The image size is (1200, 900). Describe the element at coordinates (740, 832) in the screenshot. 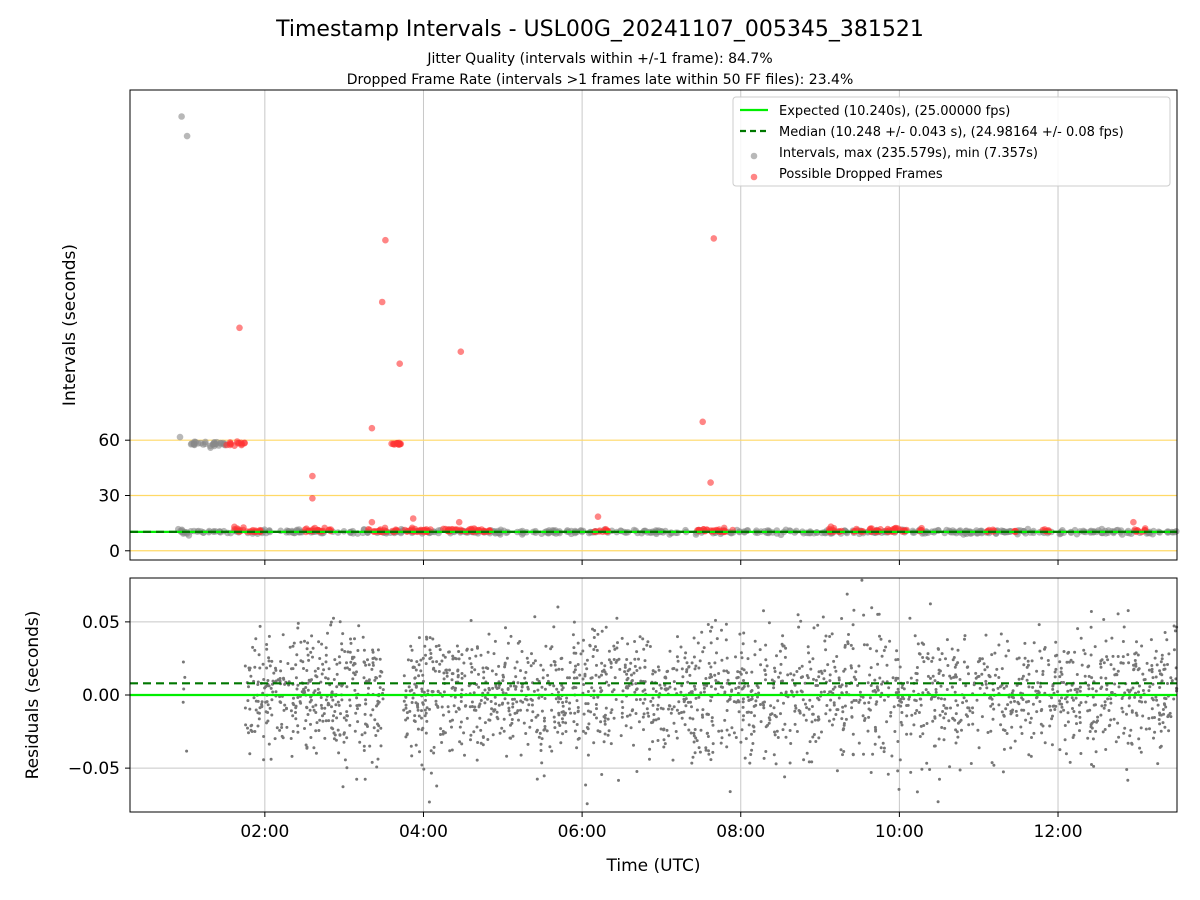

I see `x-tick-label-08:00: 08:00` at that location.